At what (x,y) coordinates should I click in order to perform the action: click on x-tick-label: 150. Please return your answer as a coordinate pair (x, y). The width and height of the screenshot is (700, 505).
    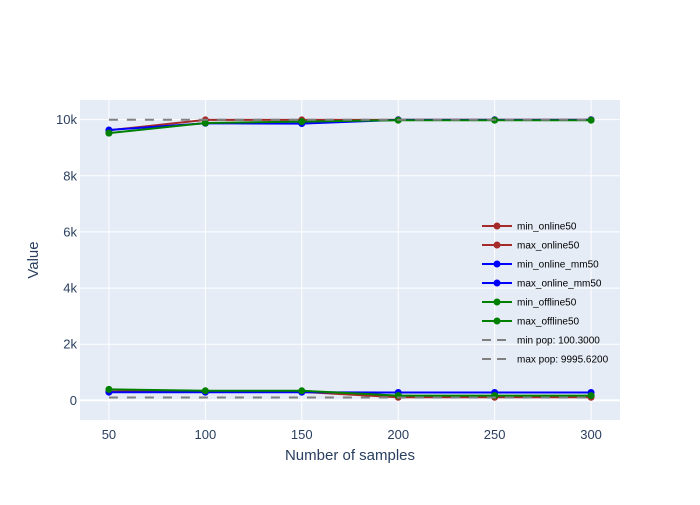
    Looking at the image, I should click on (302, 434).